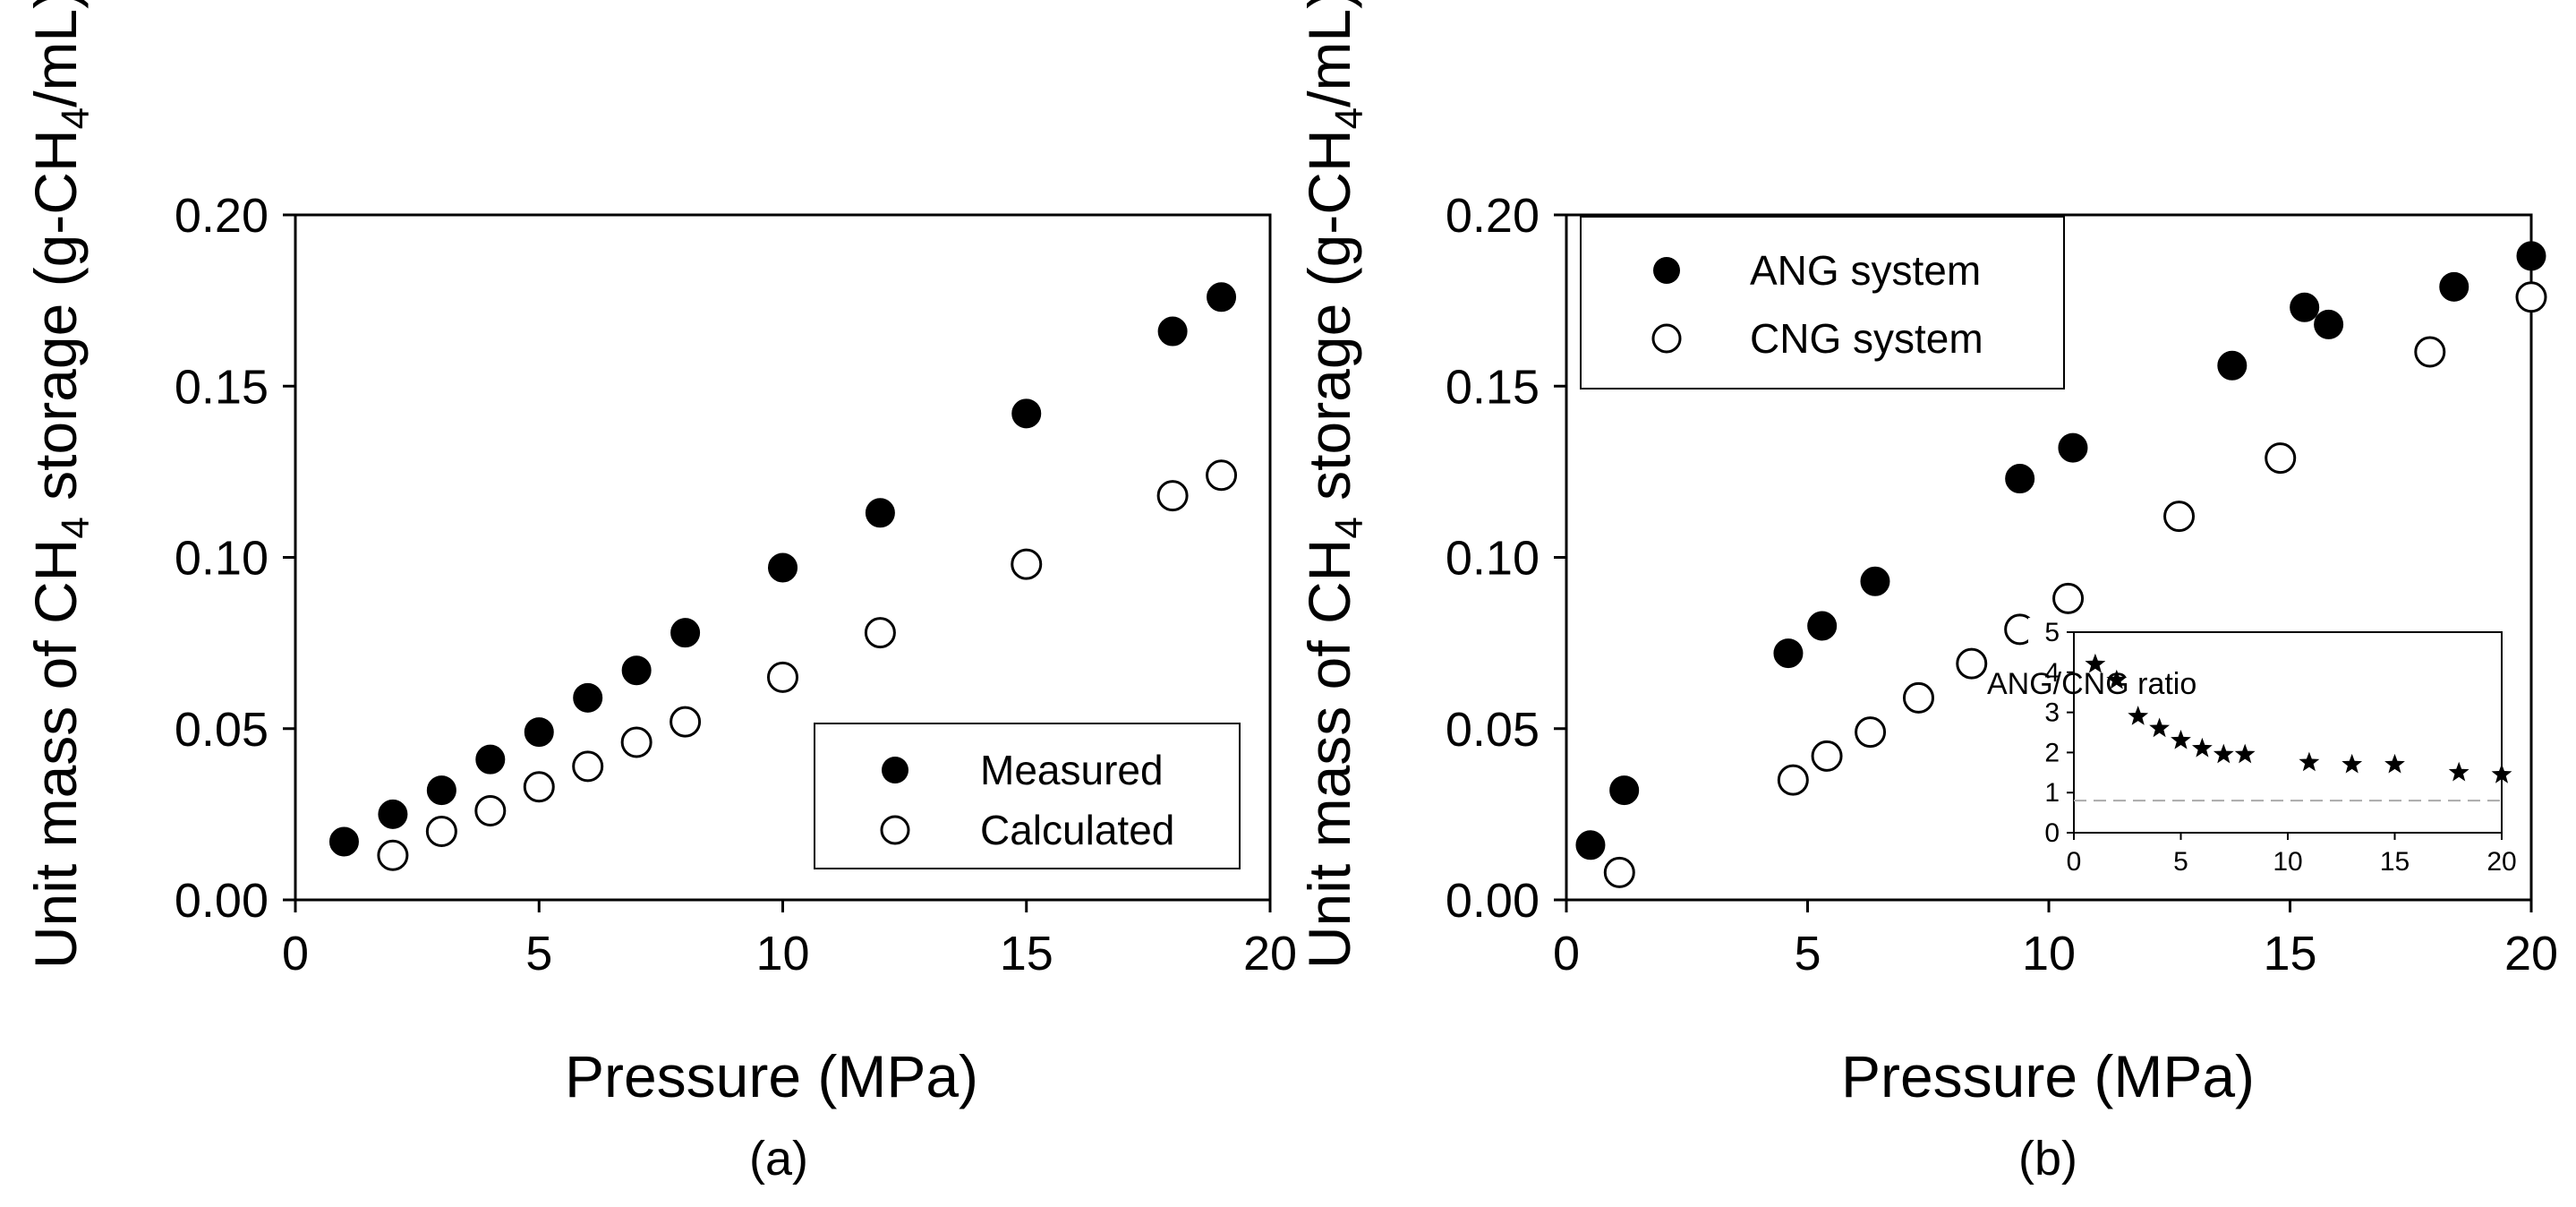 This screenshot has width=2576, height=1207. Describe the element at coordinates (2052, 673) in the screenshot. I see `inset-y-tick-label: 4` at that location.